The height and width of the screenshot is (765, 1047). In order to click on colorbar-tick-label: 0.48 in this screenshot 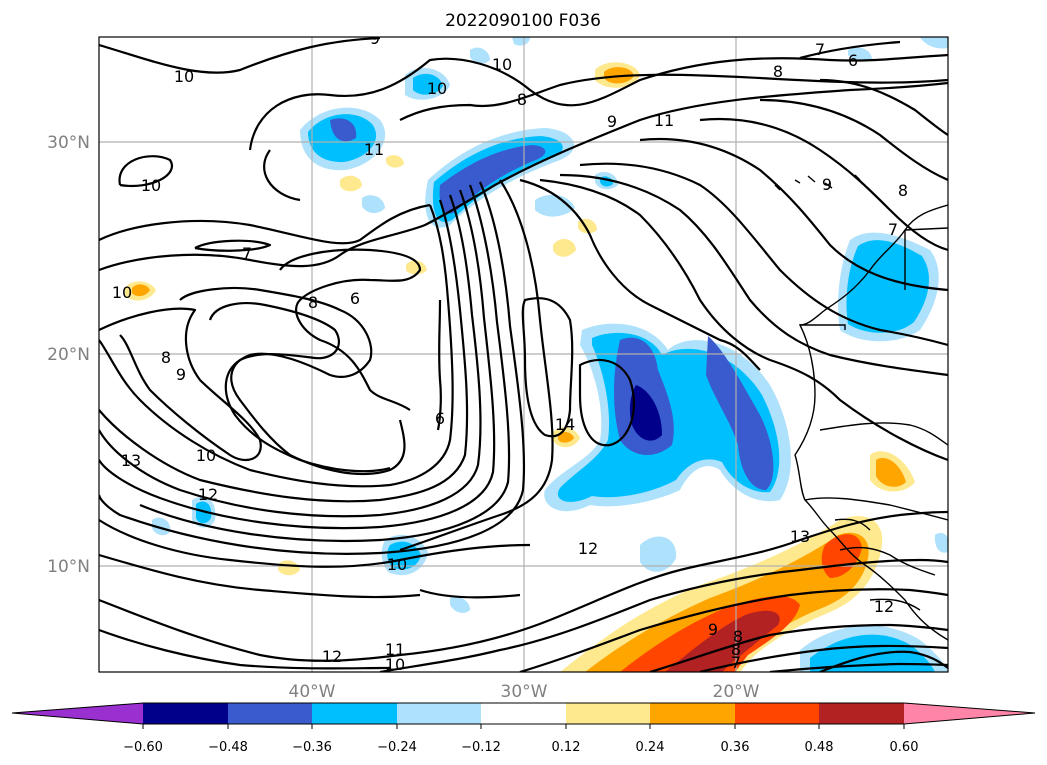, I will do `click(819, 747)`.